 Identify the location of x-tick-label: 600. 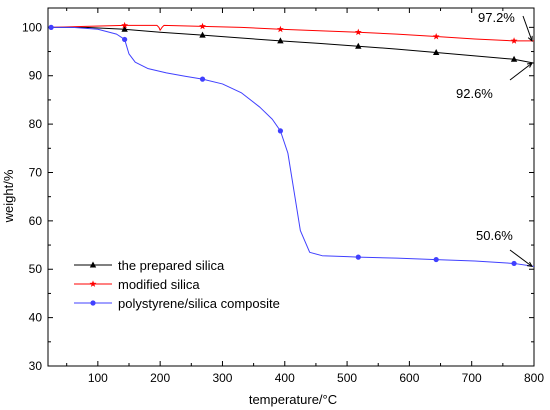
(409, 378).